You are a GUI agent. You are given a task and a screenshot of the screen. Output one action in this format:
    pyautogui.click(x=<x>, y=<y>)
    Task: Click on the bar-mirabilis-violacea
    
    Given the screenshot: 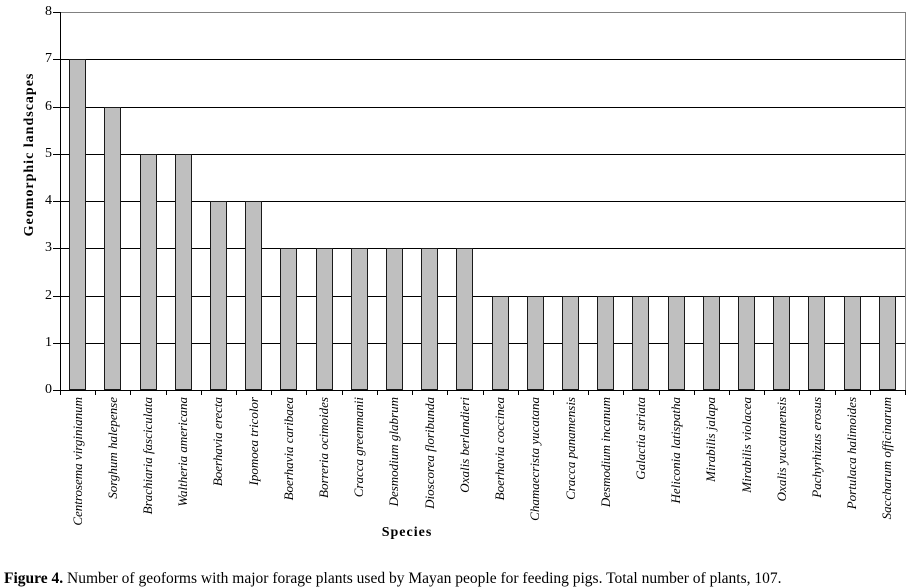 What is the action you would take?
    pyautogui.click(x=747, y=342)
    